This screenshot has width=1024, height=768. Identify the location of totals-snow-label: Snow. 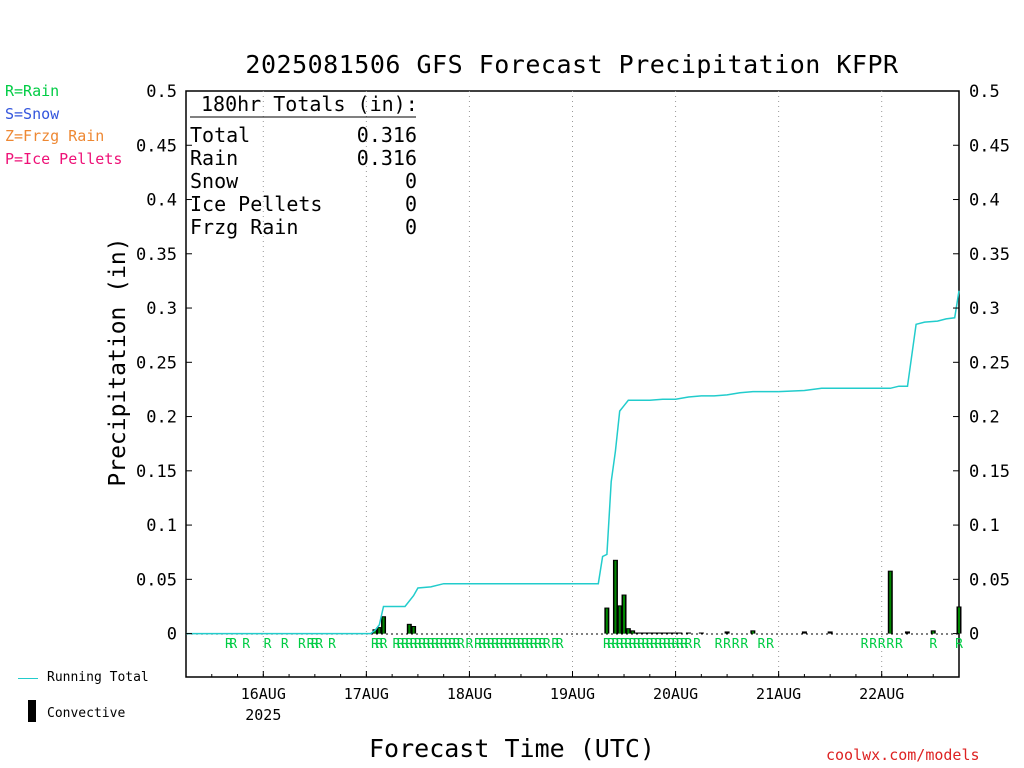
(214, 181).